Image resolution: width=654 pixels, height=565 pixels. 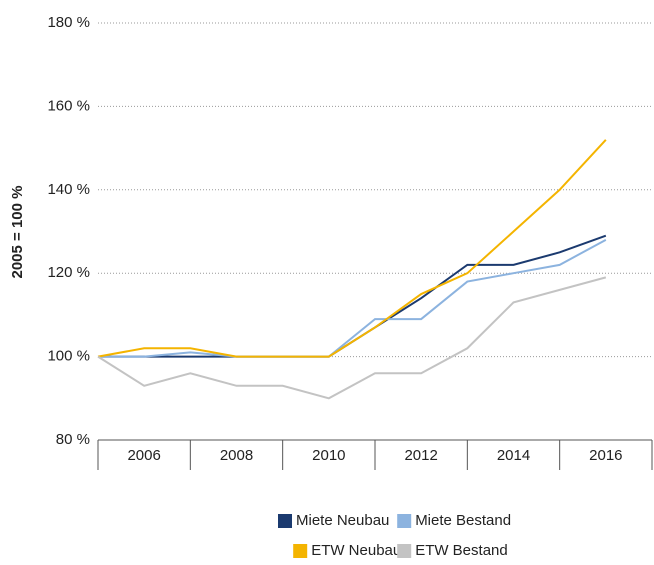 I want to click on y-axis-title: 2005 = 100 %, so click(x=17, y=232).